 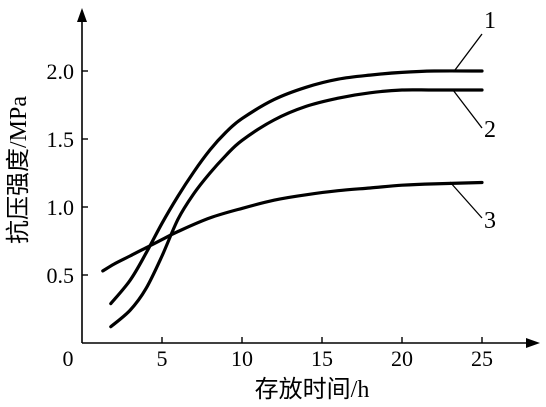 What do you see at coordinates (322, 358) in the screenshot?
I see `x-tick-label: 15` at bounding box center [322, 358].